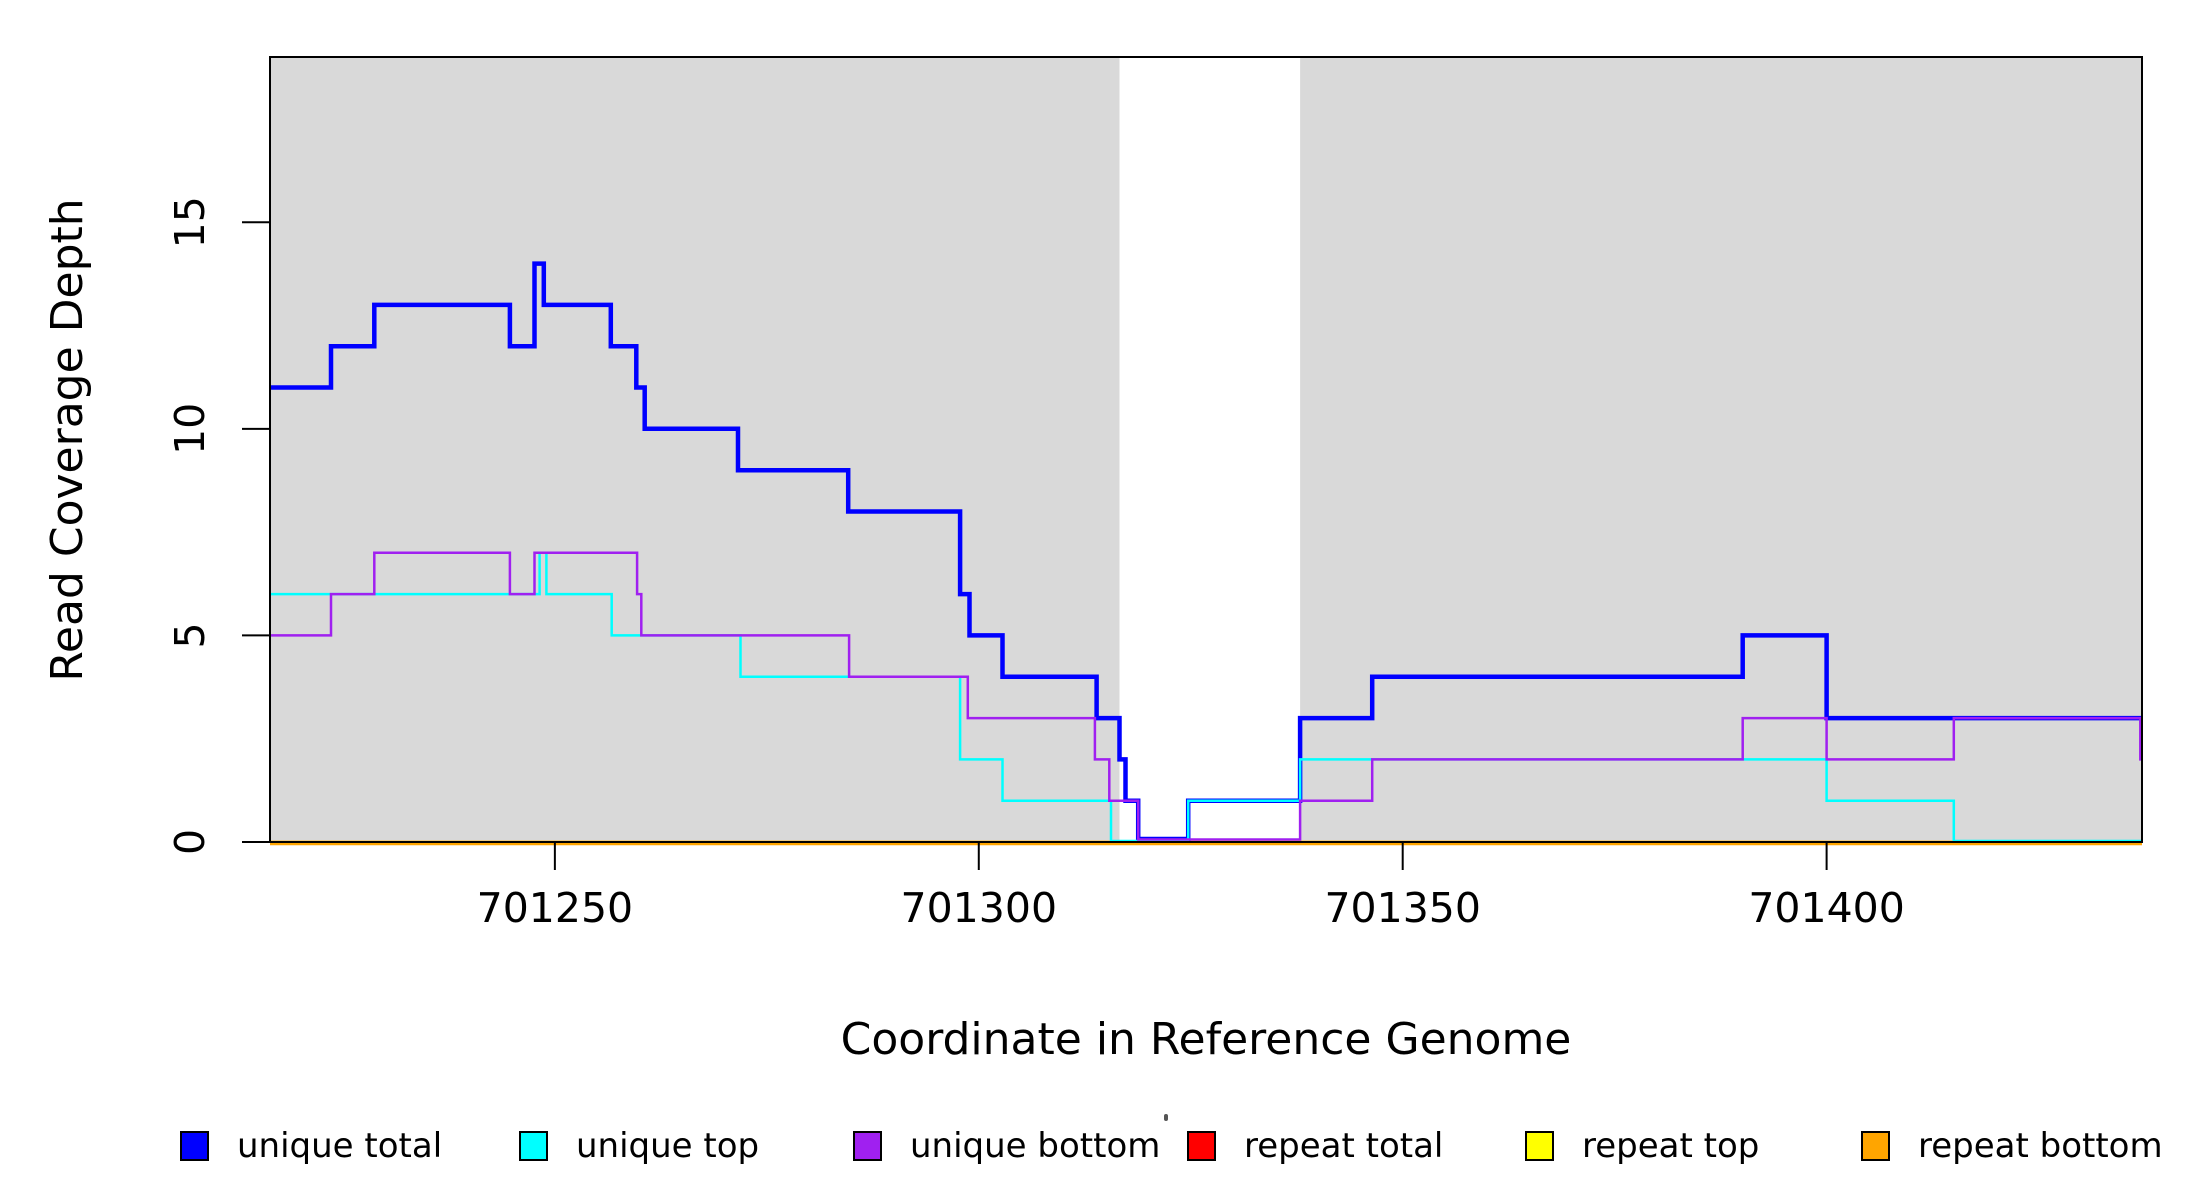 Image resolution: width=2200 pixels, height=1200 pixels. I want to click on legend-item-repeat-top: repeat top, so click(1642, 1146).